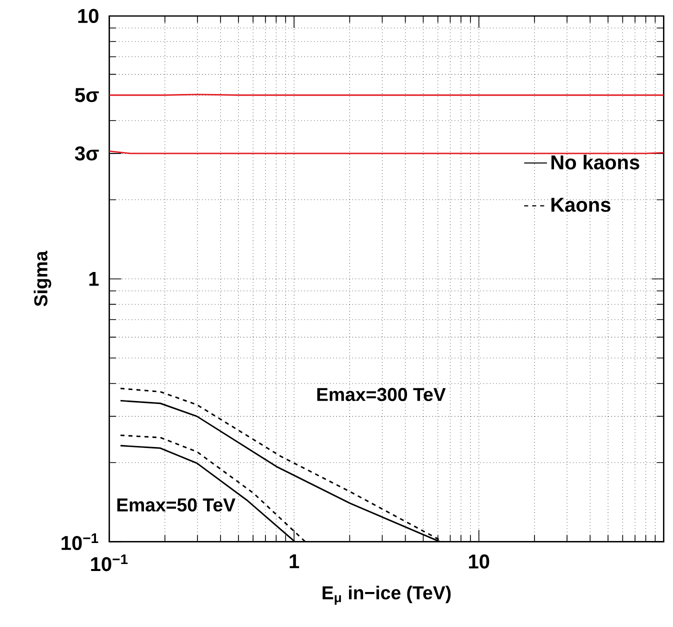 The image size is (673, 627). Describe the element at coordinates (109, 563) in the screenshot. I see `x-tick-label: 10$^{−1}$` at that location.